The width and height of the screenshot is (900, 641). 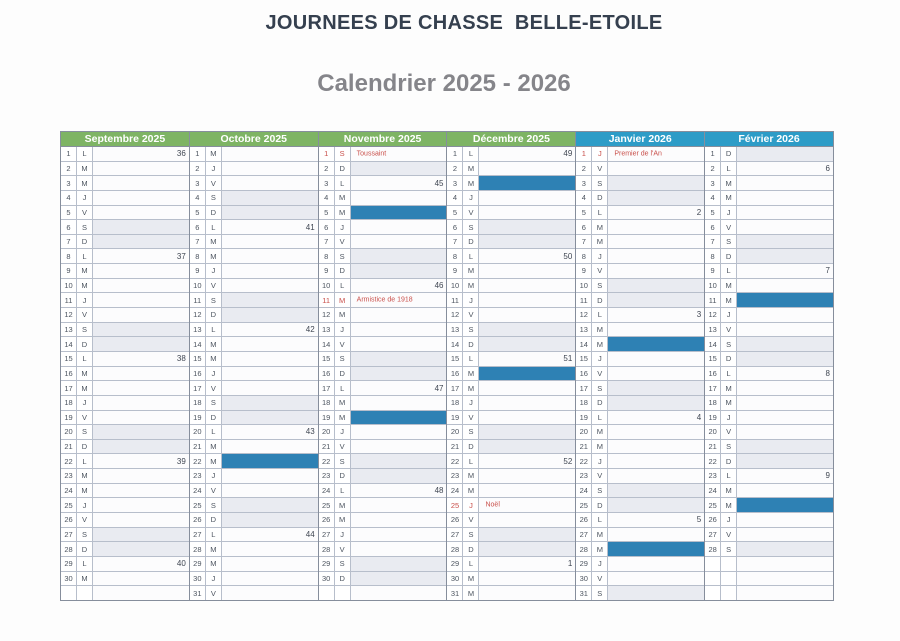 I want to click on day-number-cell: 23, so click(x=584, y=476).